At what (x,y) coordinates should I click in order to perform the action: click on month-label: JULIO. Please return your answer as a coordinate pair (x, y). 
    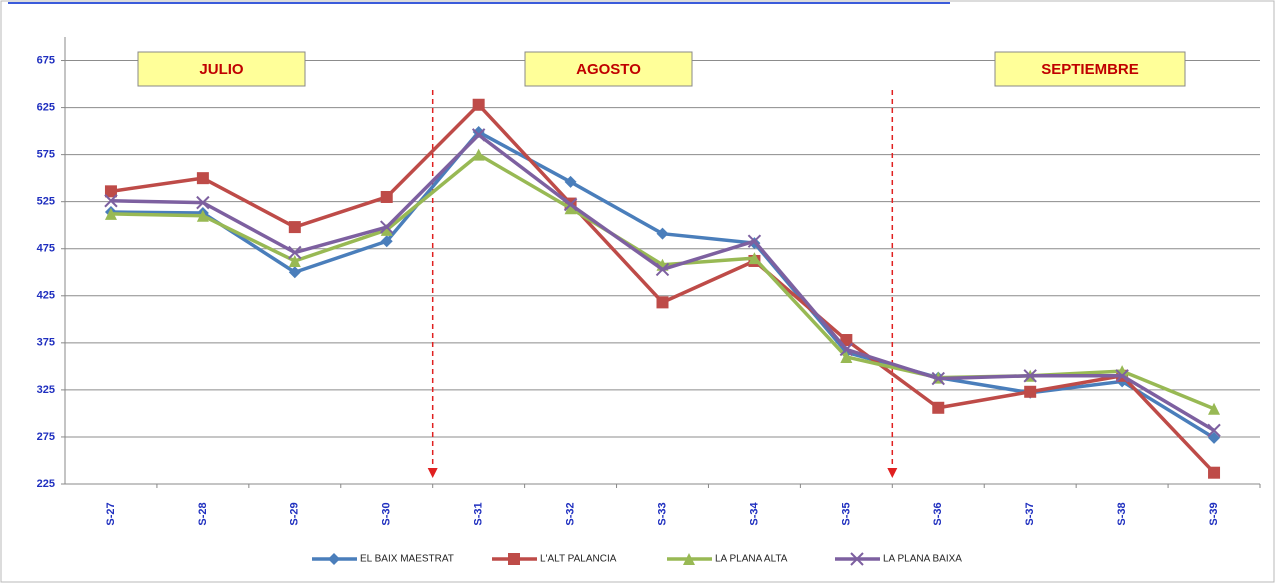
    Looking at the image, I should click on (221, 69).